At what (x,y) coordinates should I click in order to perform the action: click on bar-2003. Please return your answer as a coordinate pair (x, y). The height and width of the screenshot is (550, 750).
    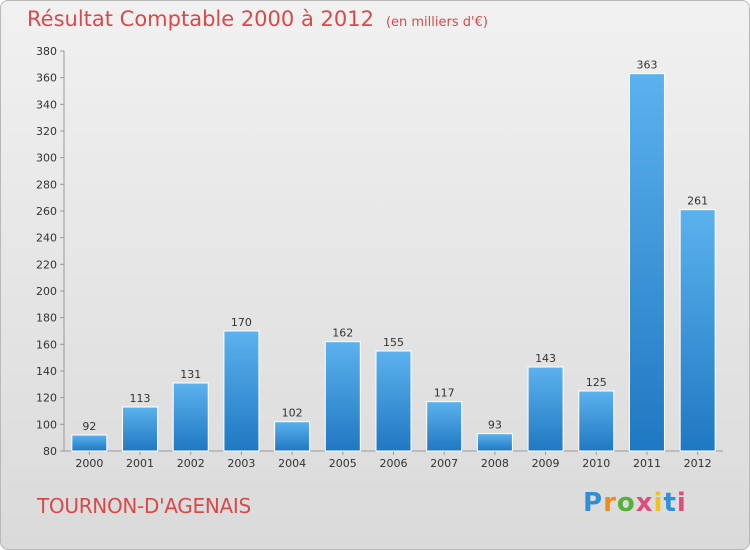
    Looking at the image, I should click on (241, 391).